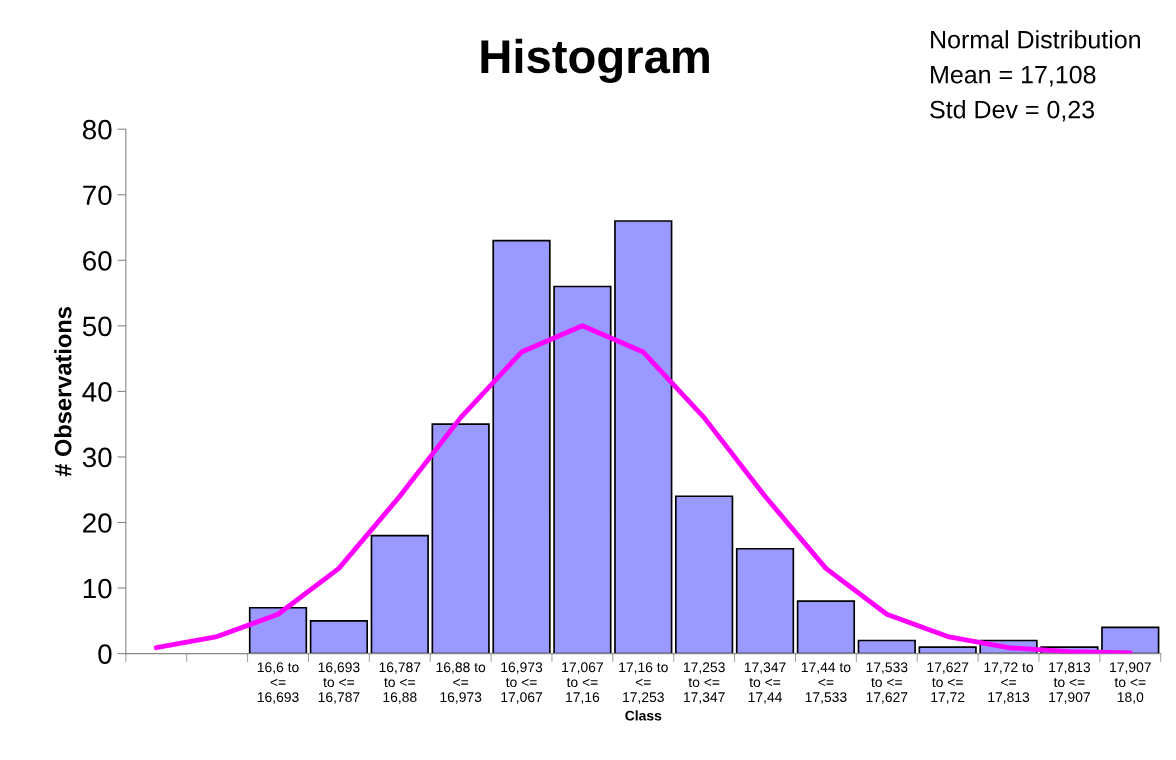 This screenshot has height=760, width=1176. I want to click on x-tick-label: 16,6 to <= 16,693, so click(278, 683).